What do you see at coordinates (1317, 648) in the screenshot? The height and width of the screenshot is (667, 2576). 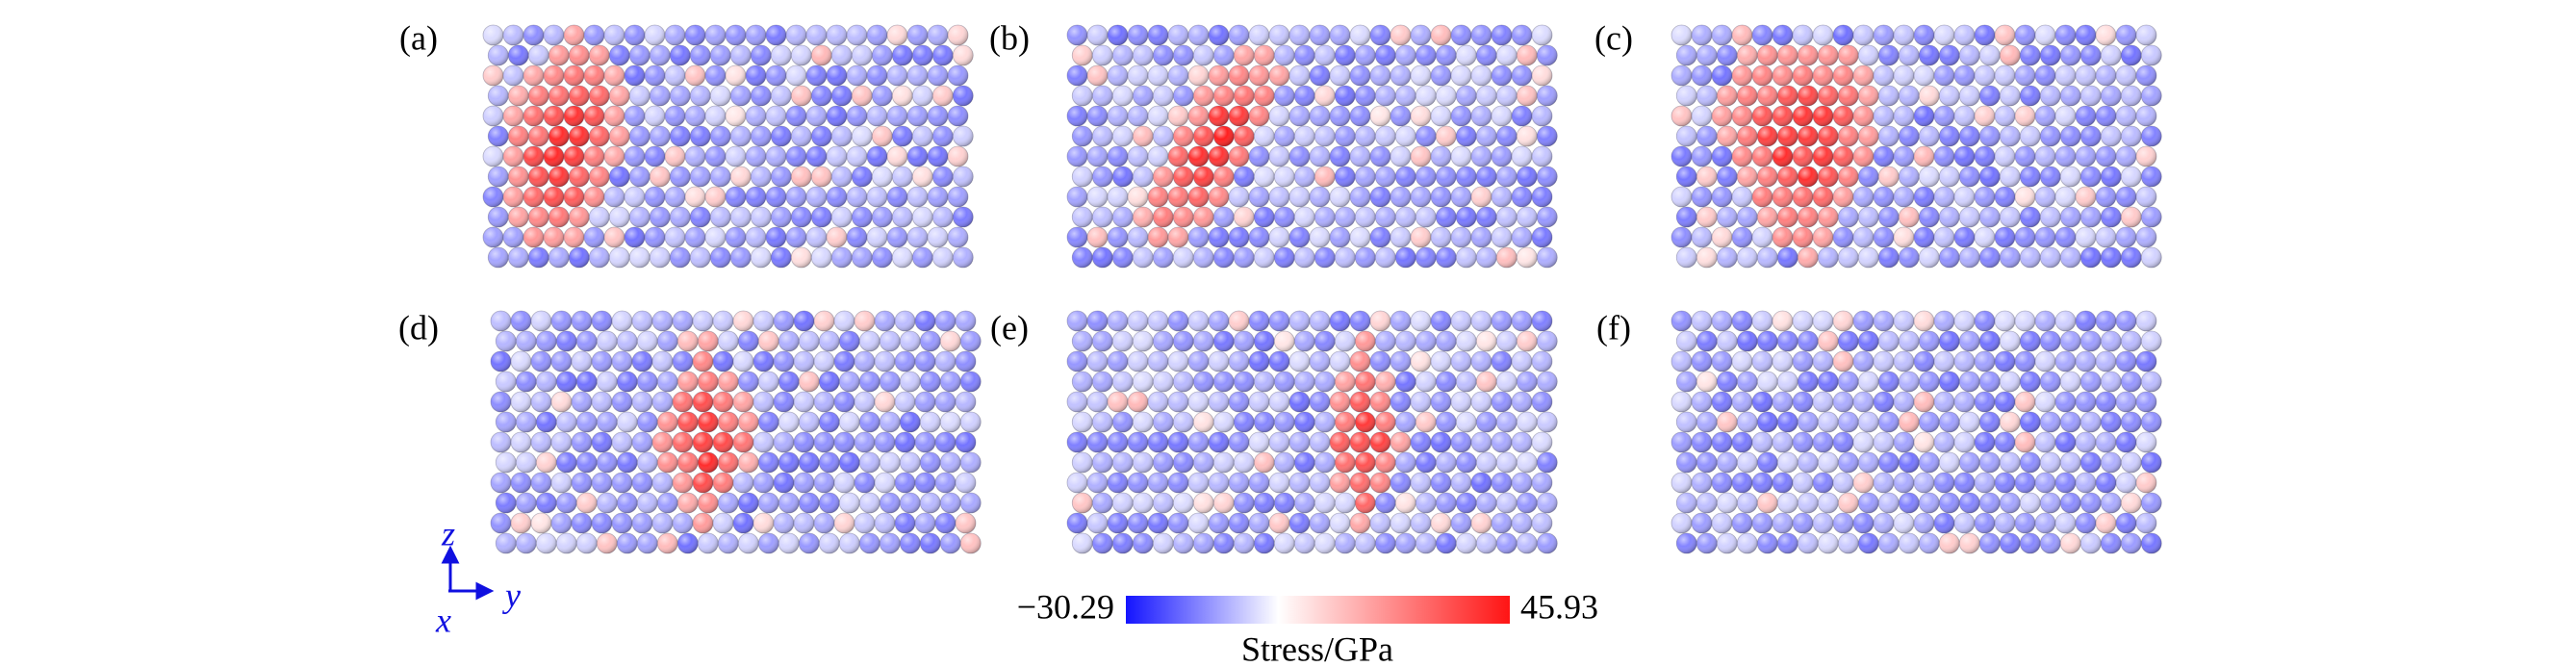 I see `colorbar-title: Stress/GPa` at bounding box center [1317, 648].